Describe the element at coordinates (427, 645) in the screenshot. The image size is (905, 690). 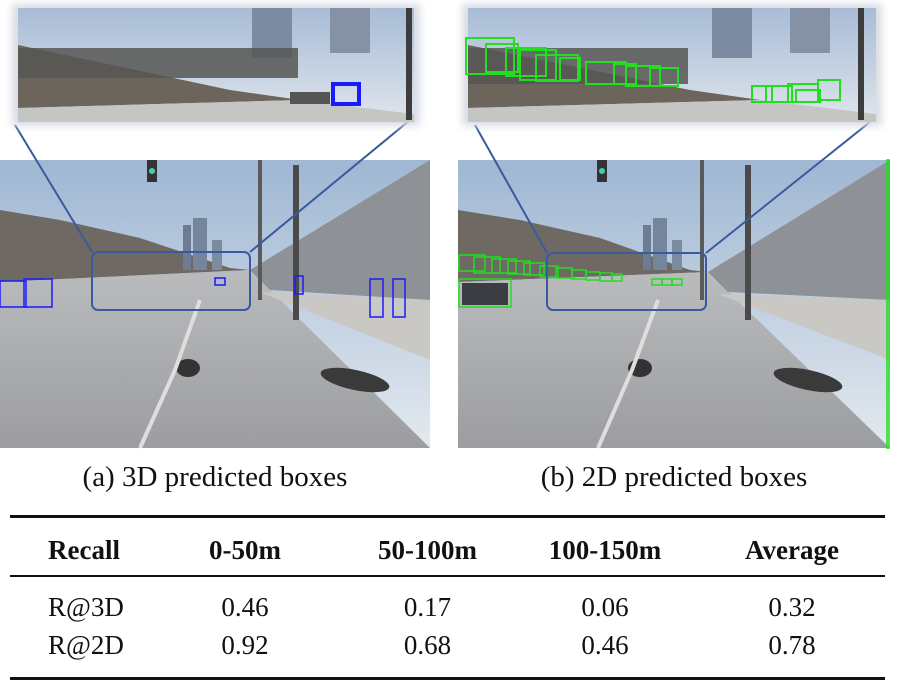
I see `table-cell: 0.68` at that location.